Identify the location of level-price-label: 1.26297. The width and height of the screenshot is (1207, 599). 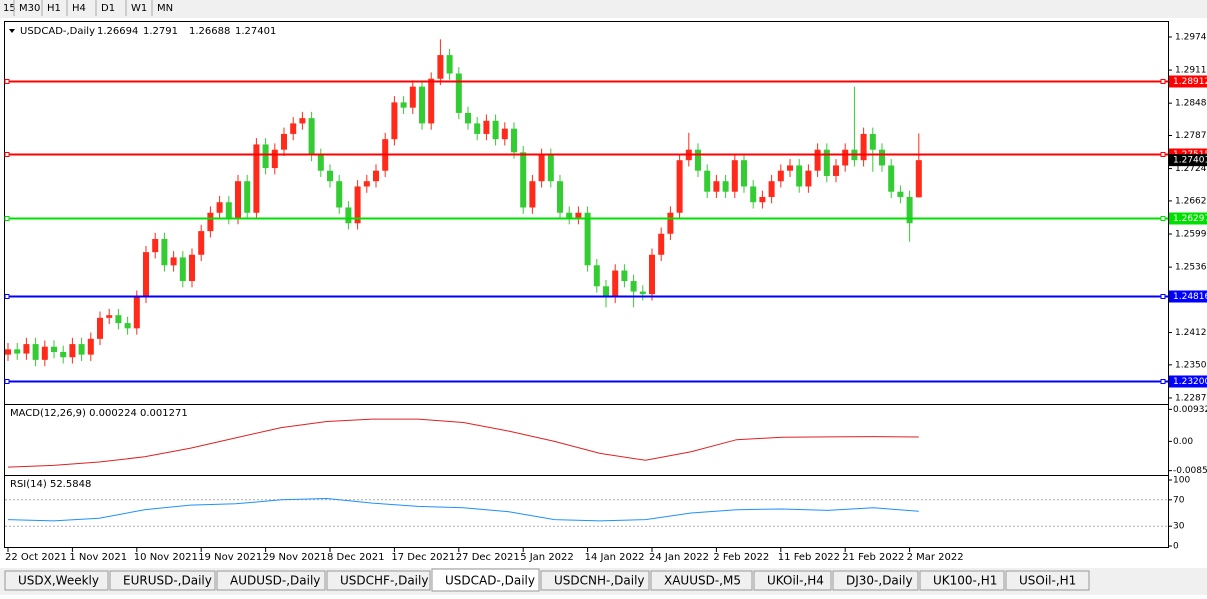
(1190, 219).